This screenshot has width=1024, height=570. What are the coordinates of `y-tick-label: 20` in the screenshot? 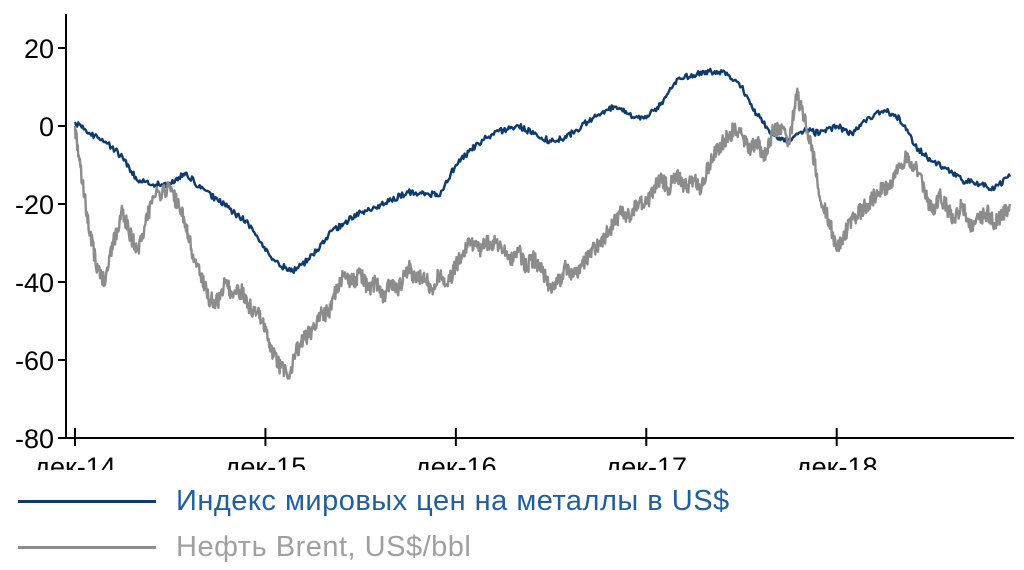 It's located at (39, 49).